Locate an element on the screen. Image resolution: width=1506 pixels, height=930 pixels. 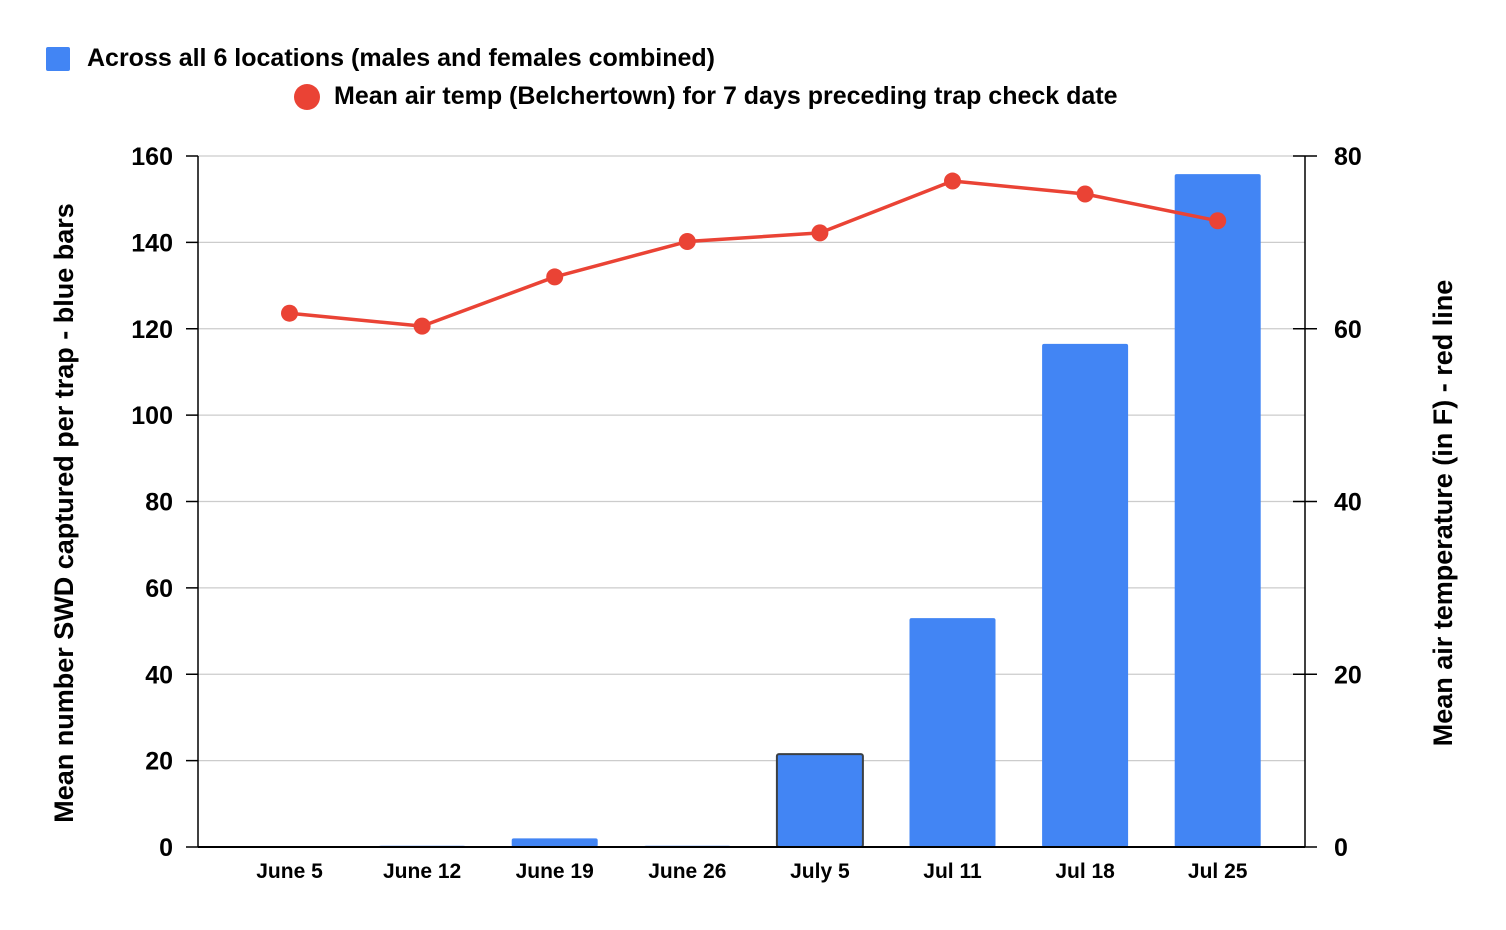
y-left-tick-label: 160 is located at coordinates (152, 157).